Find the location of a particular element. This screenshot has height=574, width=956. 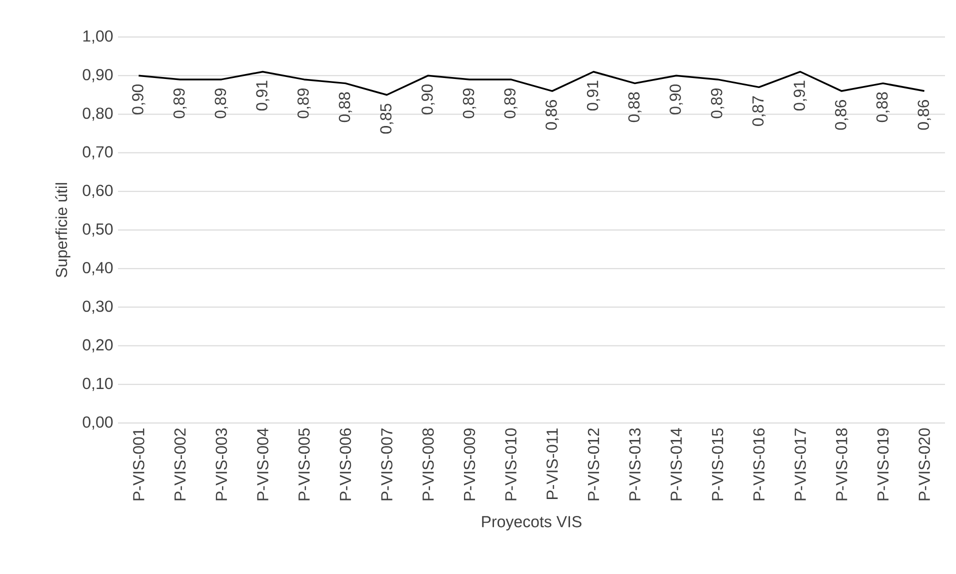

x-tick-label: P-VIS-015 is located at coordinates (718, 464).